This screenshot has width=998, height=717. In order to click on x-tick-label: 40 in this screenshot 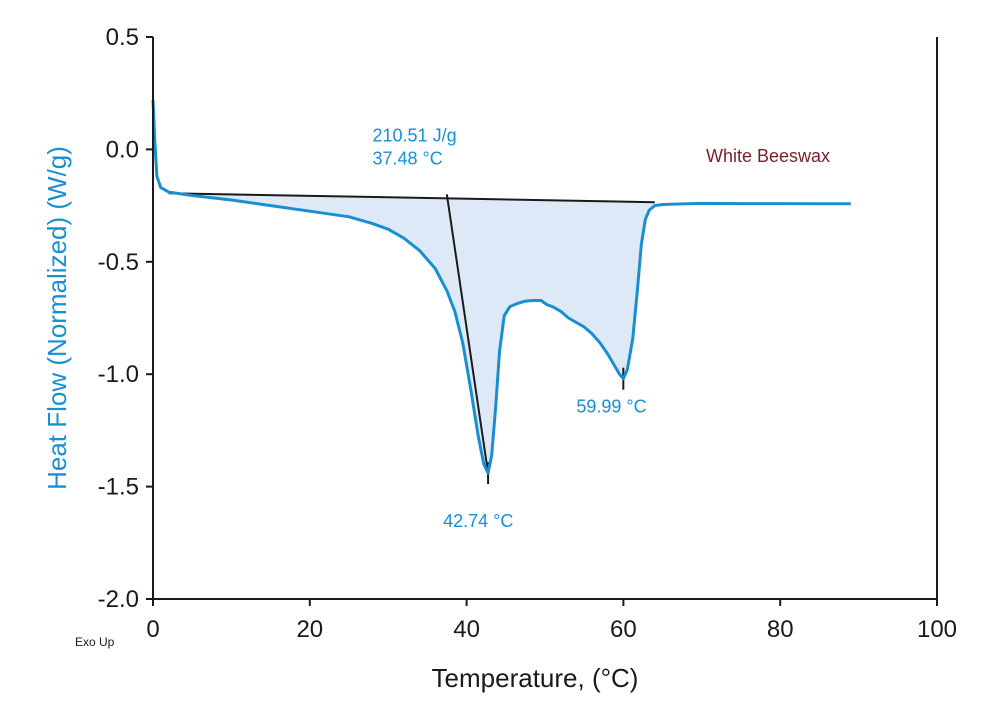, I will do `click(466, 629)`.